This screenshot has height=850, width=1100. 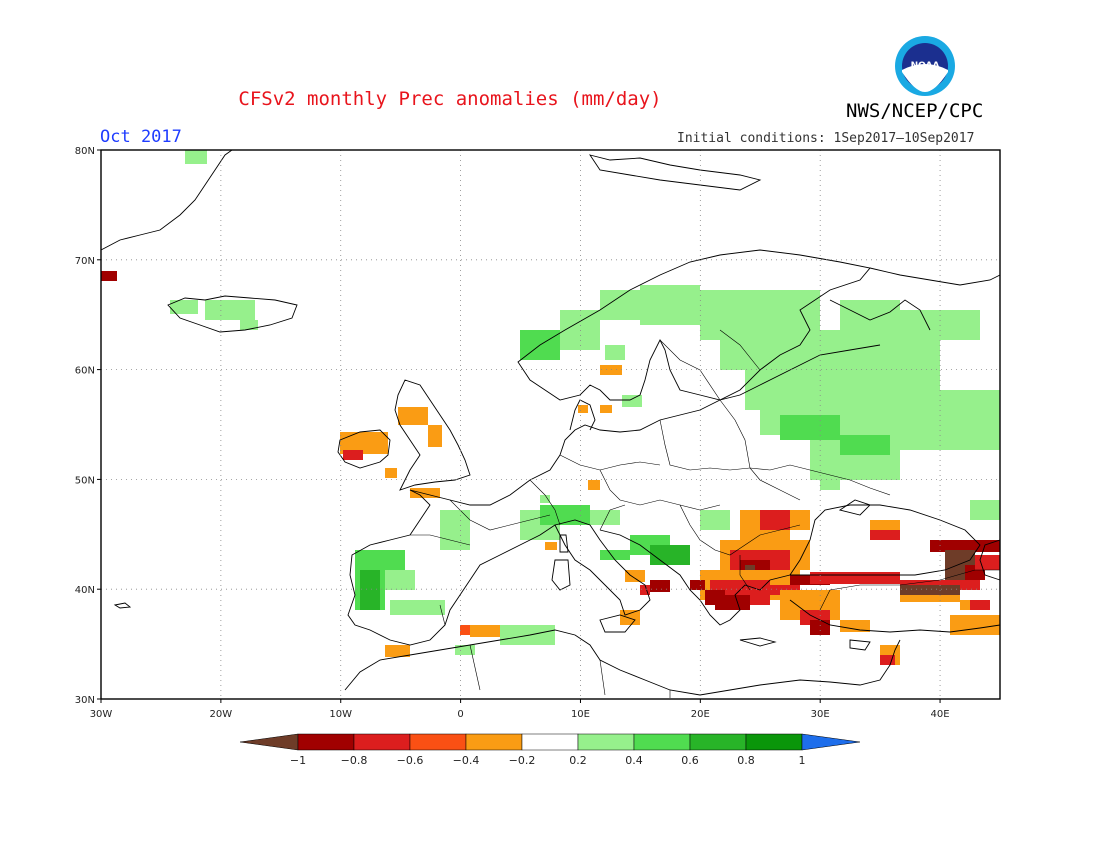 I want to click on org-label: NWS/NCEP/CPC, so click(x=915, y=111).